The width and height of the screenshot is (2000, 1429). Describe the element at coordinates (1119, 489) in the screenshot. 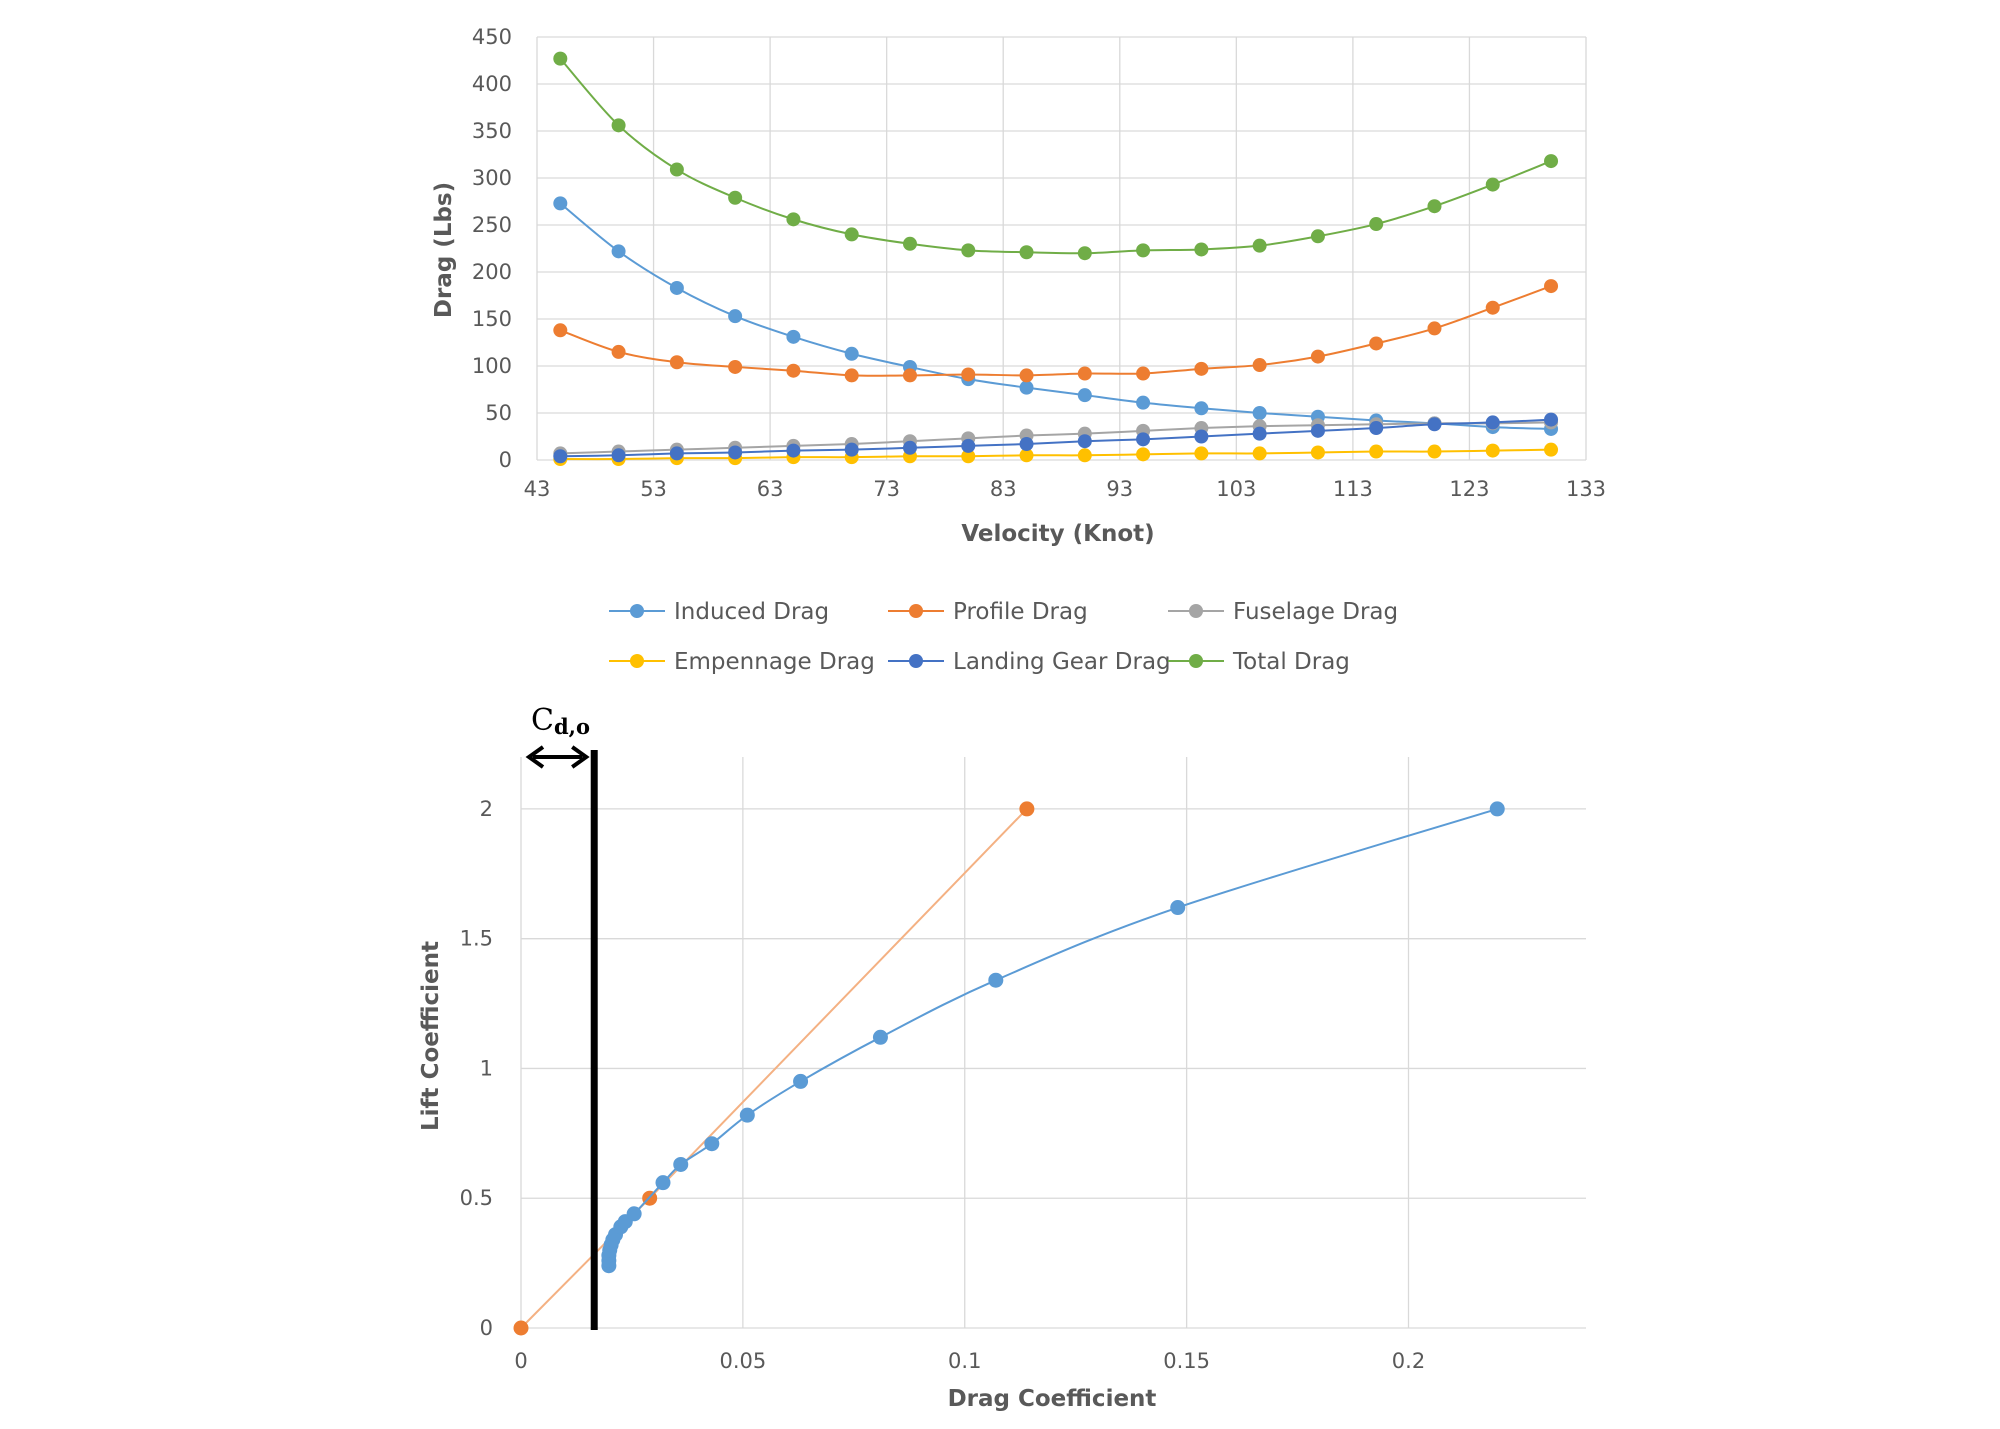

I see `chart1-x-tick-label: 93` at that location.